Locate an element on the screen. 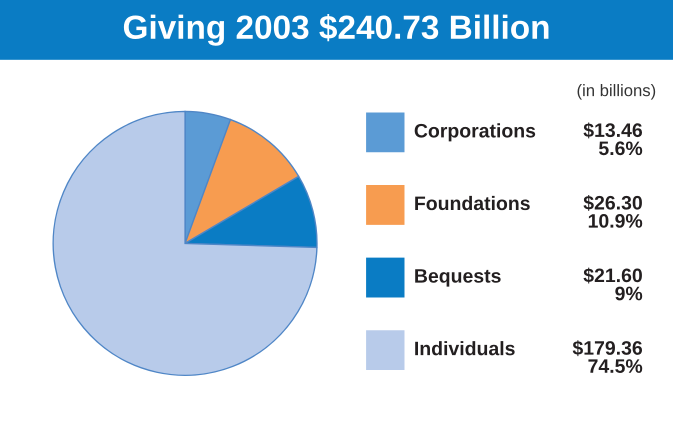 This screenshot has width=673, height=427. data-label: $21.60 9% is located at coordinates (613, 284).